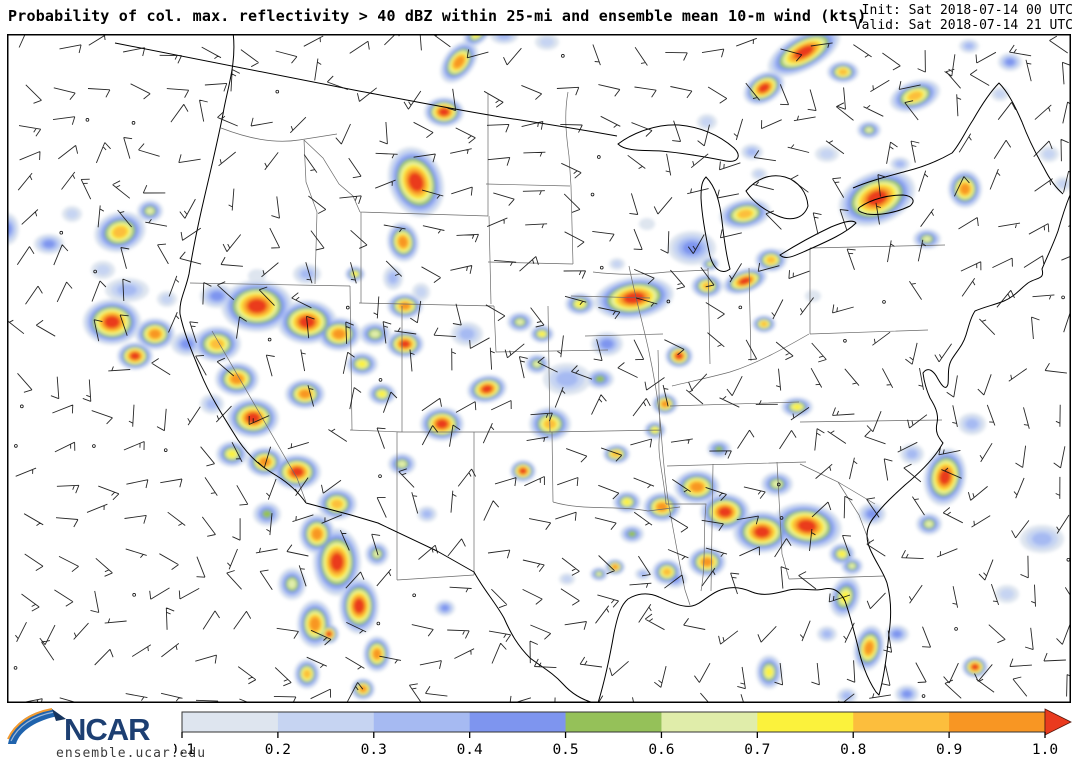 This screenshot has width=1080, height=766. Describe the element at coordinates (1058, 722) in the screenshot. I see `colorbar-overflow-arrow` at that location.